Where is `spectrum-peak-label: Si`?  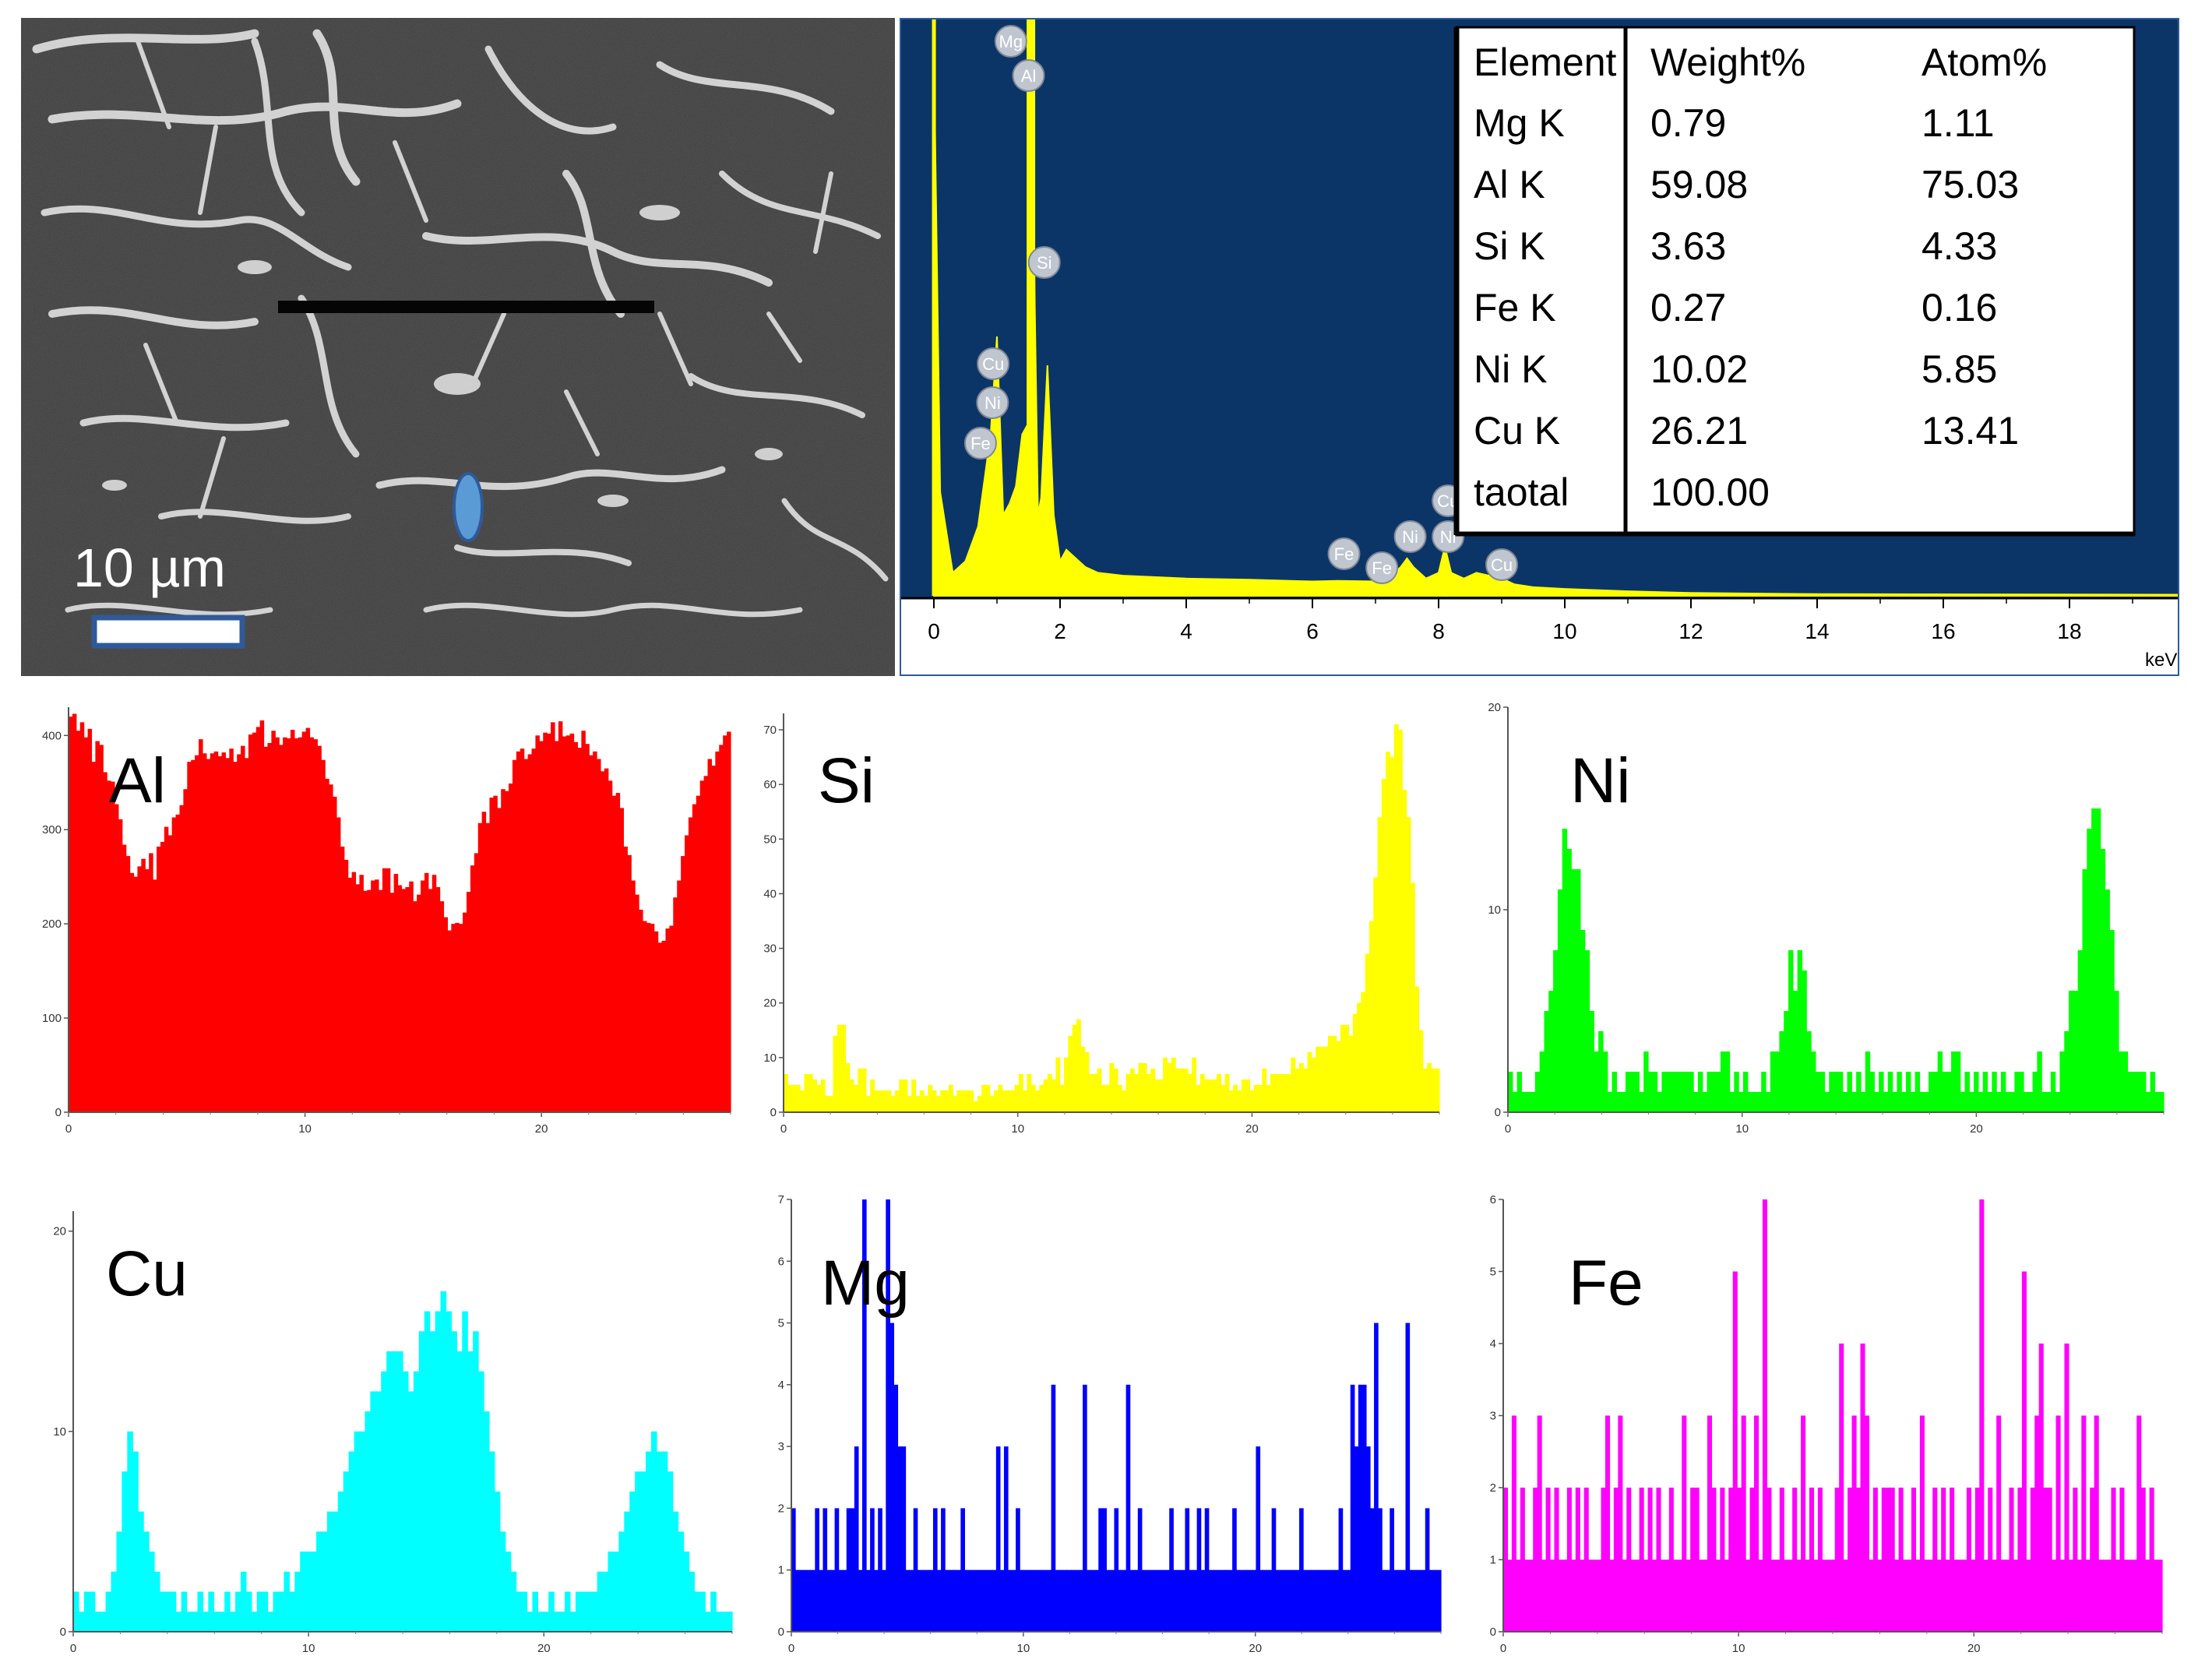
spectrum-peak-label: Si is located at coordinates (1044, 262).